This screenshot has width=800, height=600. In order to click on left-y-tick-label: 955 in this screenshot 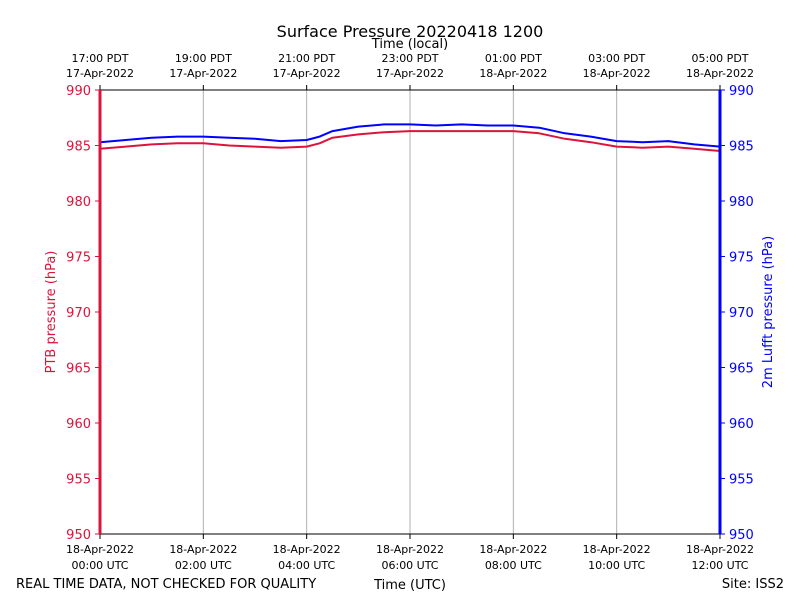, I will do `click(78, 480)`.